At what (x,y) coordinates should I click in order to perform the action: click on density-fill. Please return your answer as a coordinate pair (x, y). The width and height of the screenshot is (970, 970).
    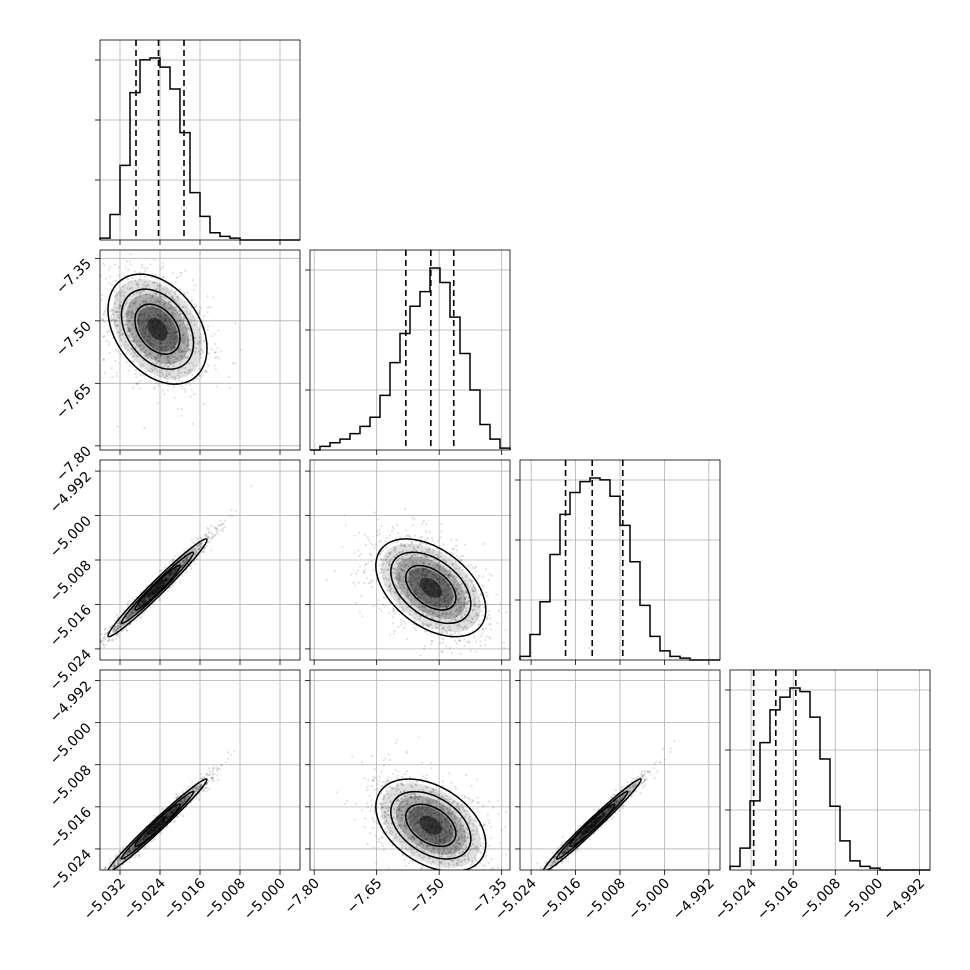
    Looking at the image, I should click on (157, 587).